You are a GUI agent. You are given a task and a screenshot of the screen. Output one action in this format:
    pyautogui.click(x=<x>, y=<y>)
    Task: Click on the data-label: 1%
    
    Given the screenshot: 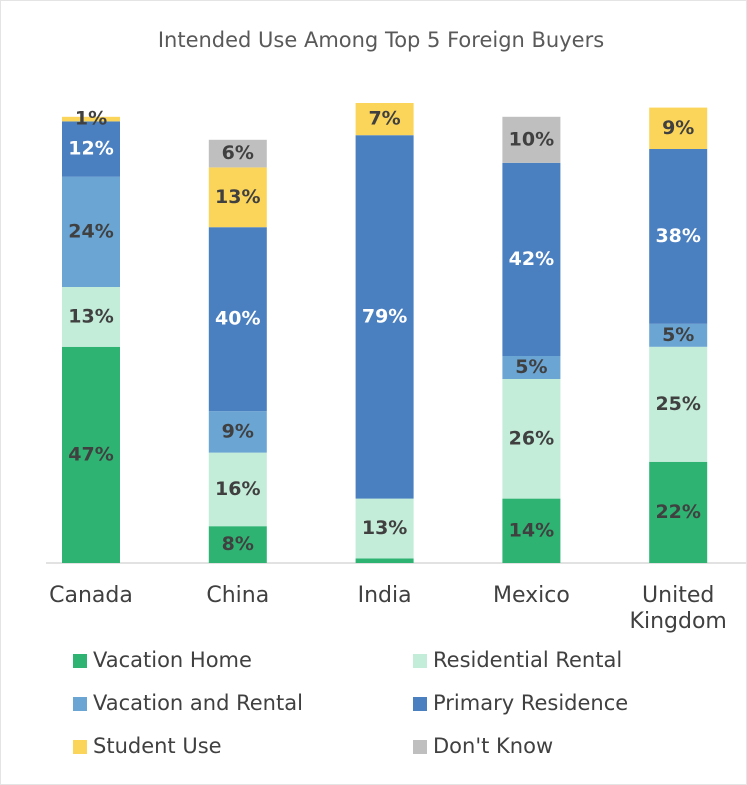 What is the action you would take?
    pyautogui.click(x=91, y=119)
    